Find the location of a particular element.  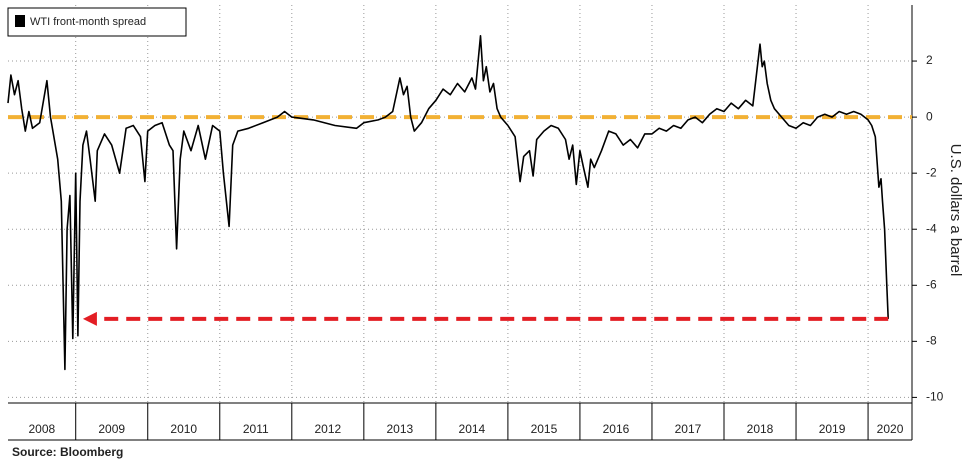

legend-swatch is located at coordinates (20, 21).